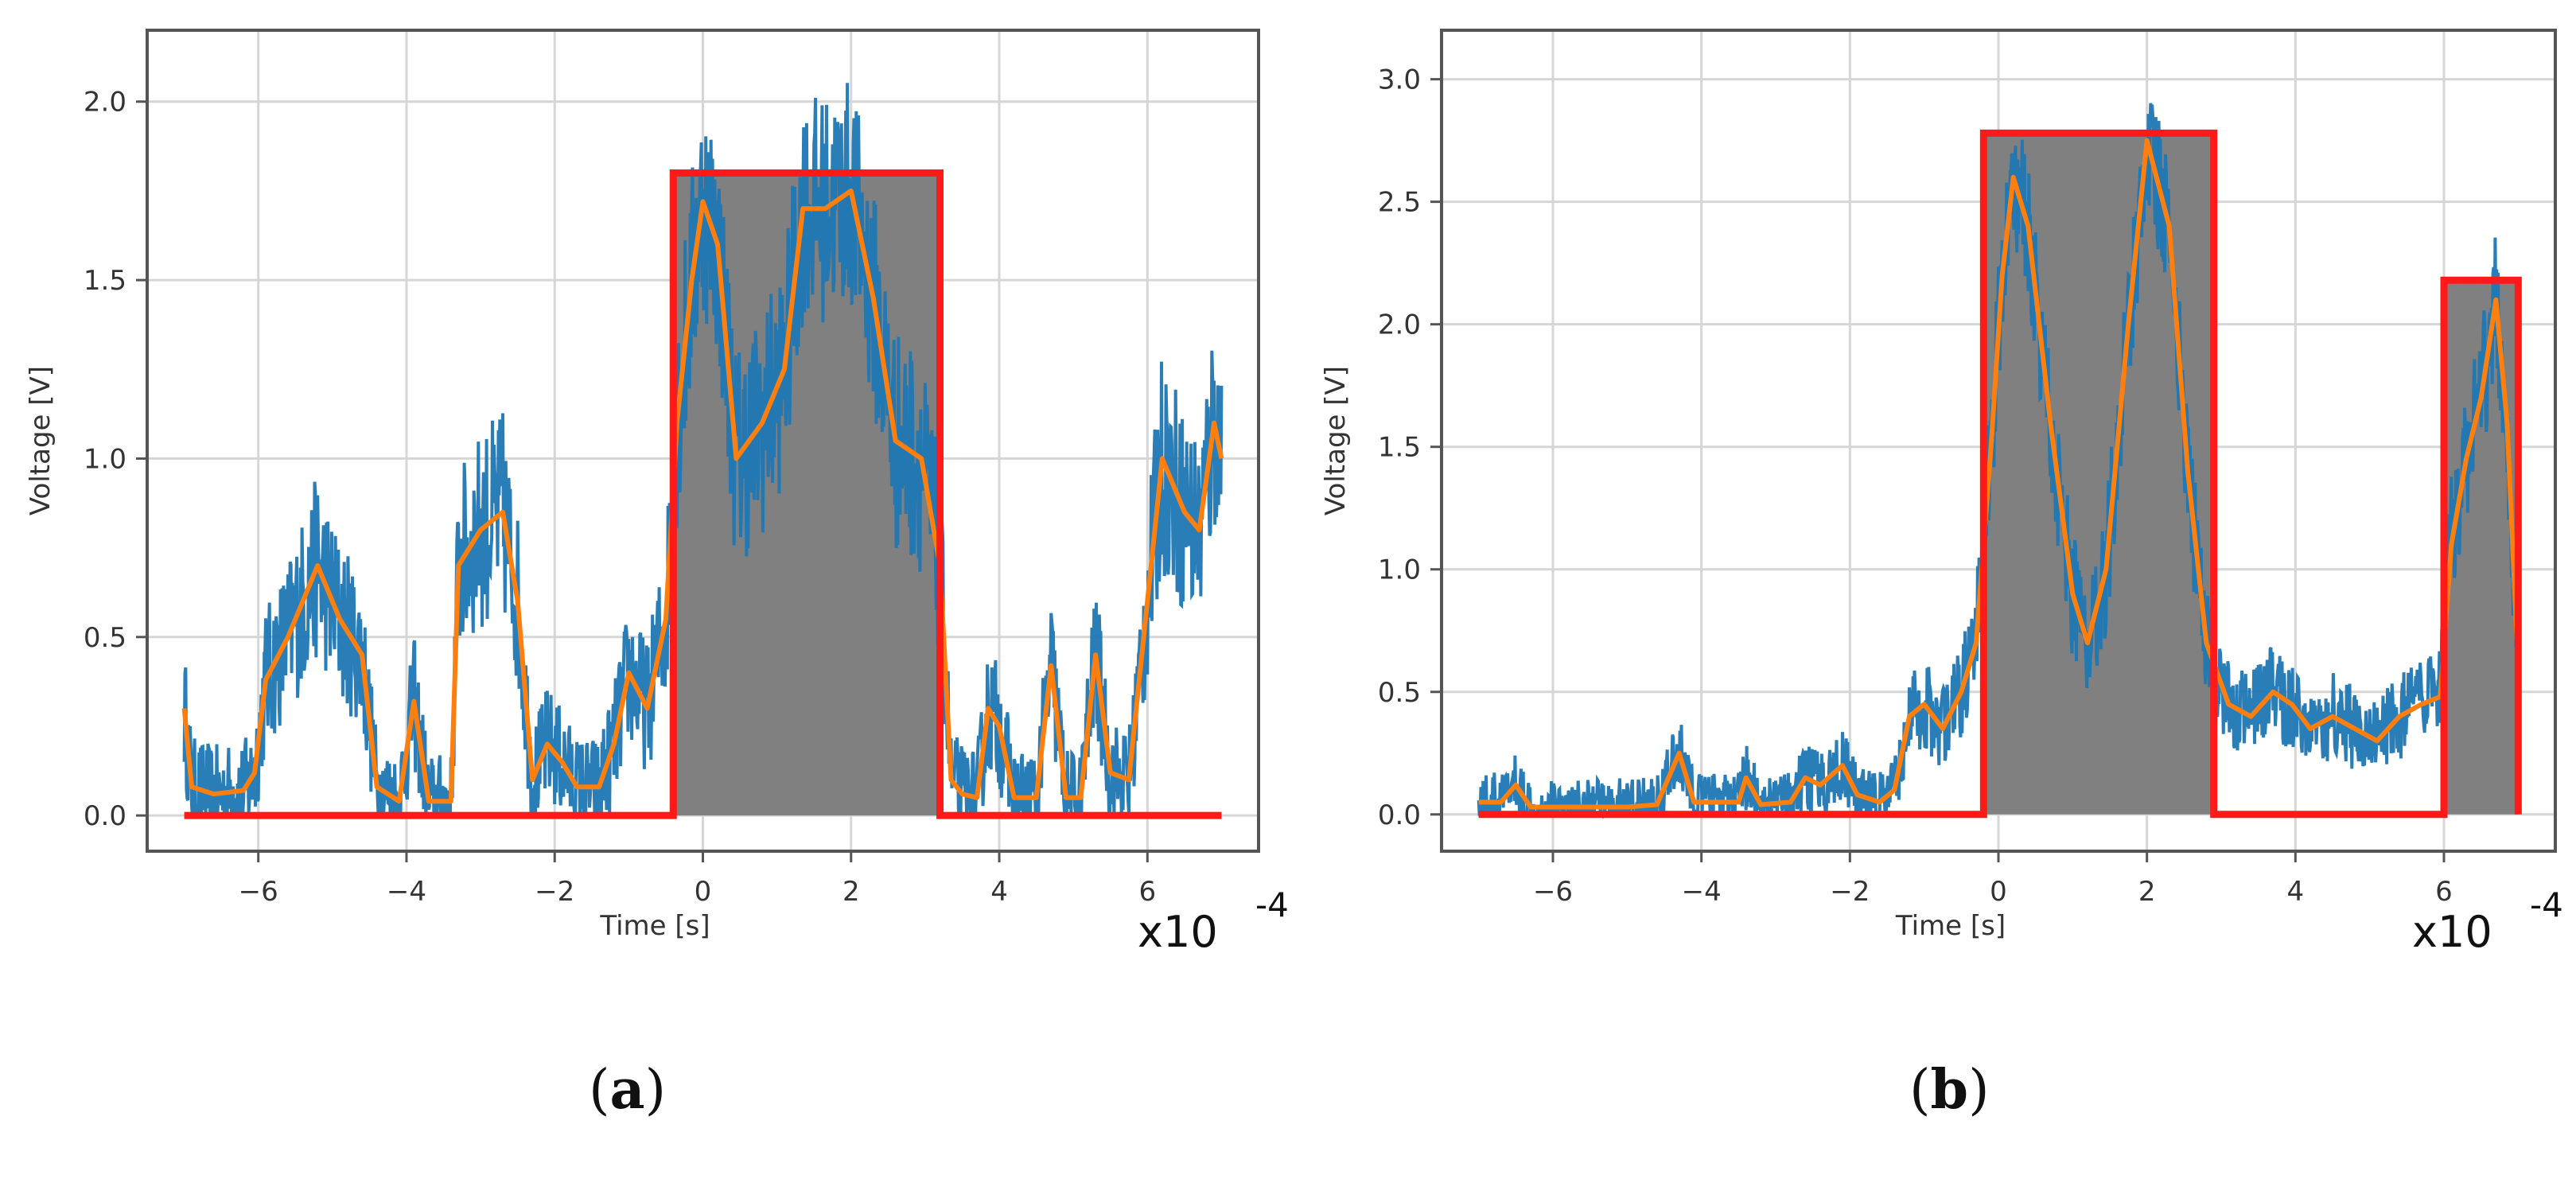 This screenshot has height=1202, width=2576. I want to click on y-tick-label: 2.5, so click(1400, 203).